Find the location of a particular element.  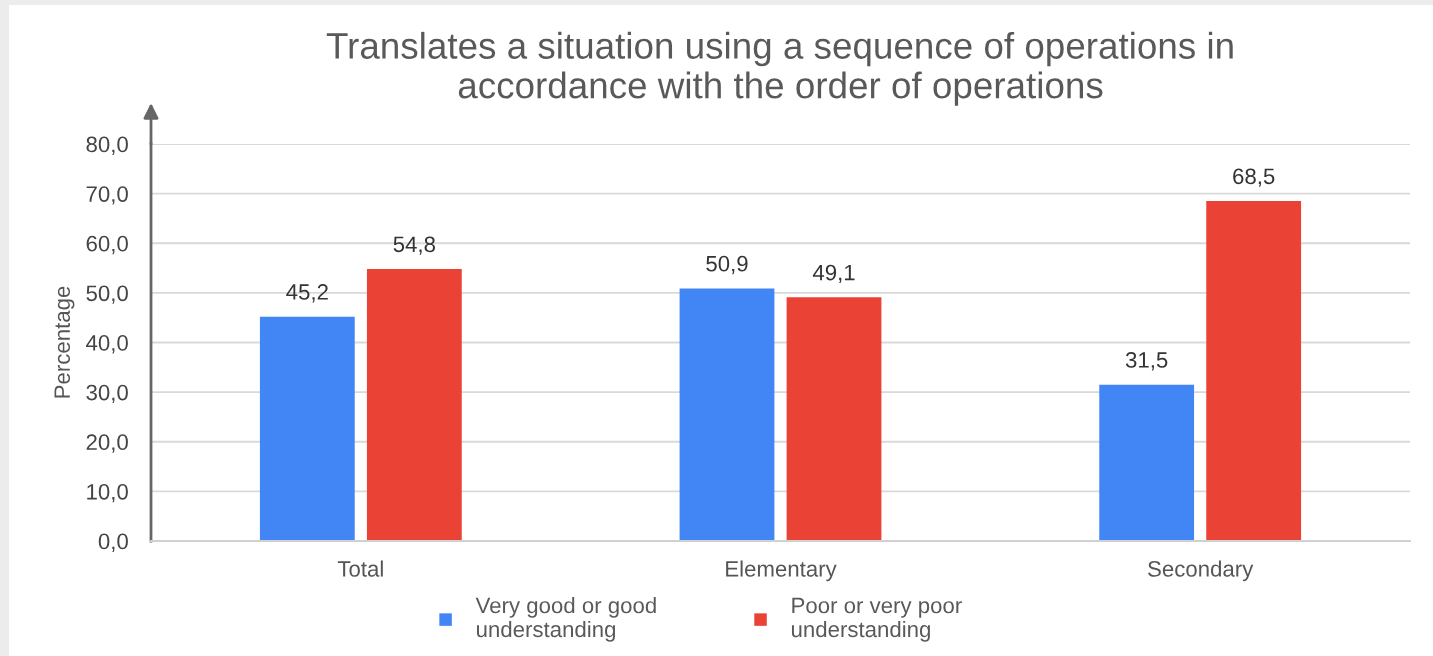

y-tick-label: 30,0 is located at coordinates (107, 394).